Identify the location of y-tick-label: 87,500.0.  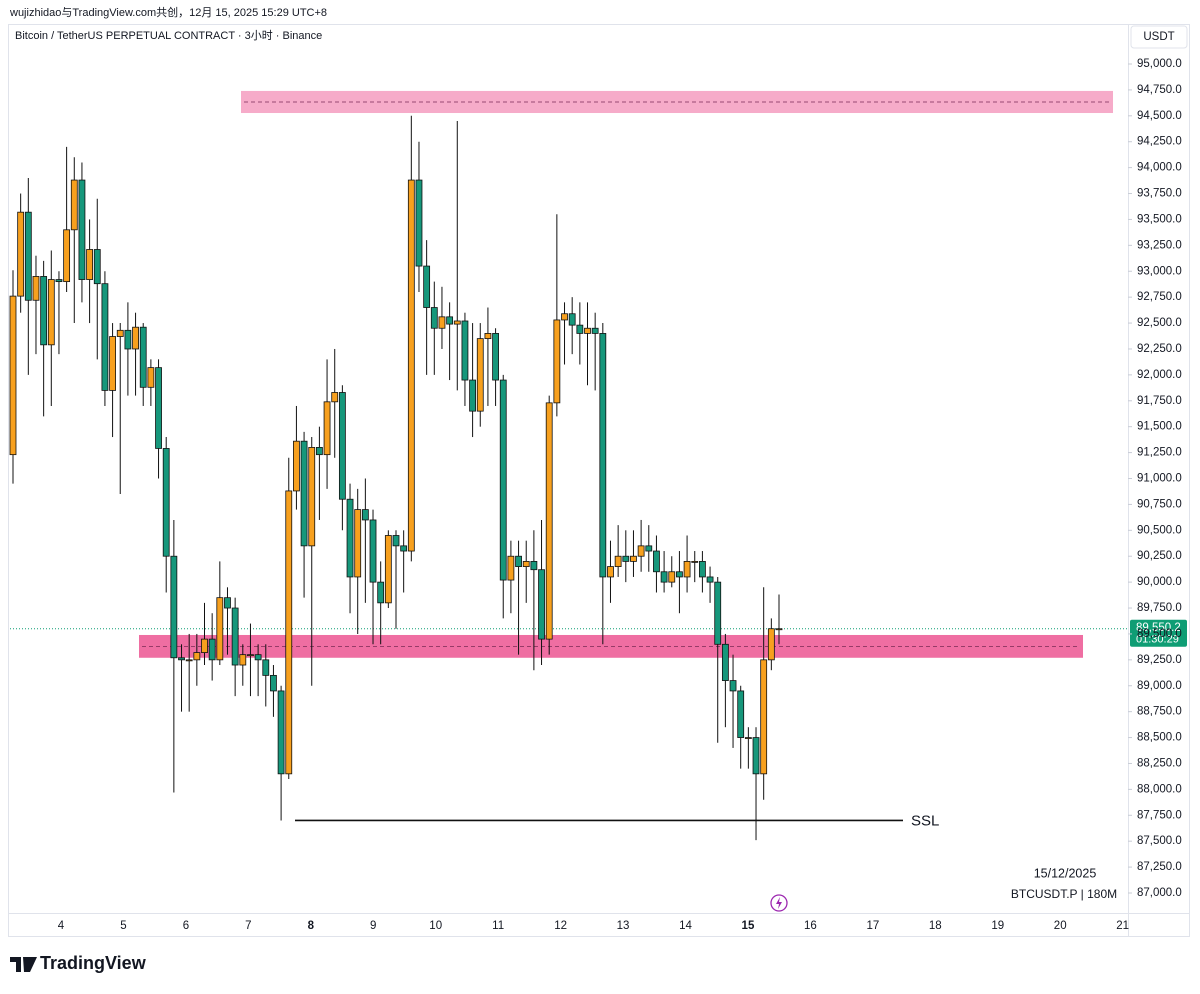
(1159, 841).